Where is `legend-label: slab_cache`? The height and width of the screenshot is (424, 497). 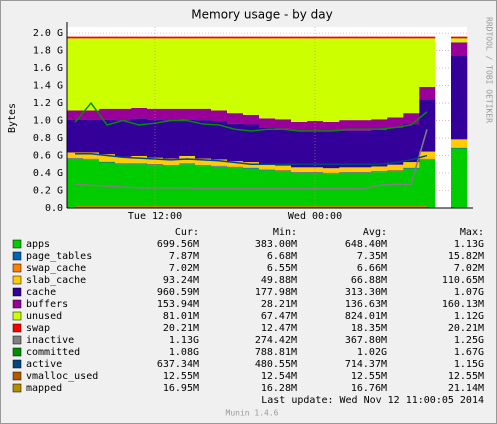 legend-label: slab_cache is located at coordinates (56, 280).